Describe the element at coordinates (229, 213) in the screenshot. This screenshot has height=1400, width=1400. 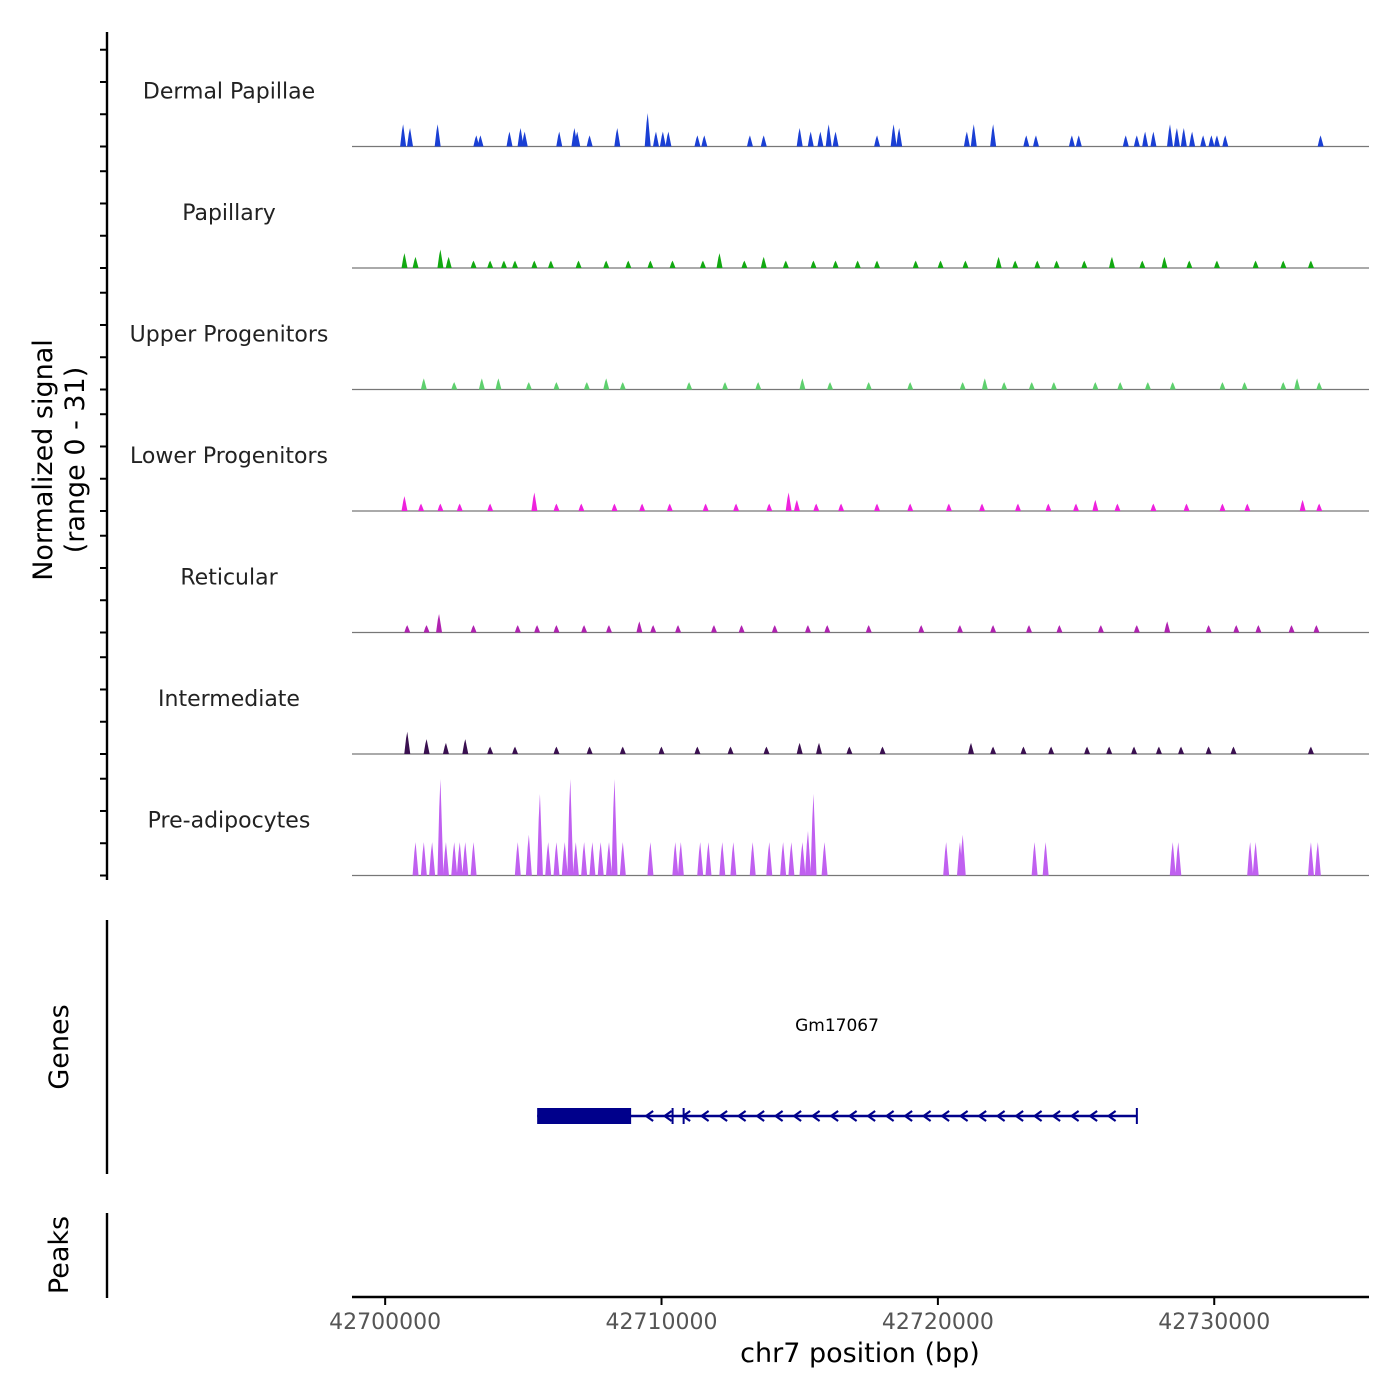
I see `track-label: Papillary` at that location.